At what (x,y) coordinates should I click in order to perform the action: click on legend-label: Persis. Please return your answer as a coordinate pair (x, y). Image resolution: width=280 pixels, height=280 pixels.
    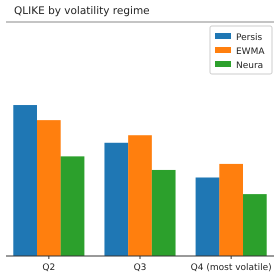
    Looking at the image, I should click on (249, 38).